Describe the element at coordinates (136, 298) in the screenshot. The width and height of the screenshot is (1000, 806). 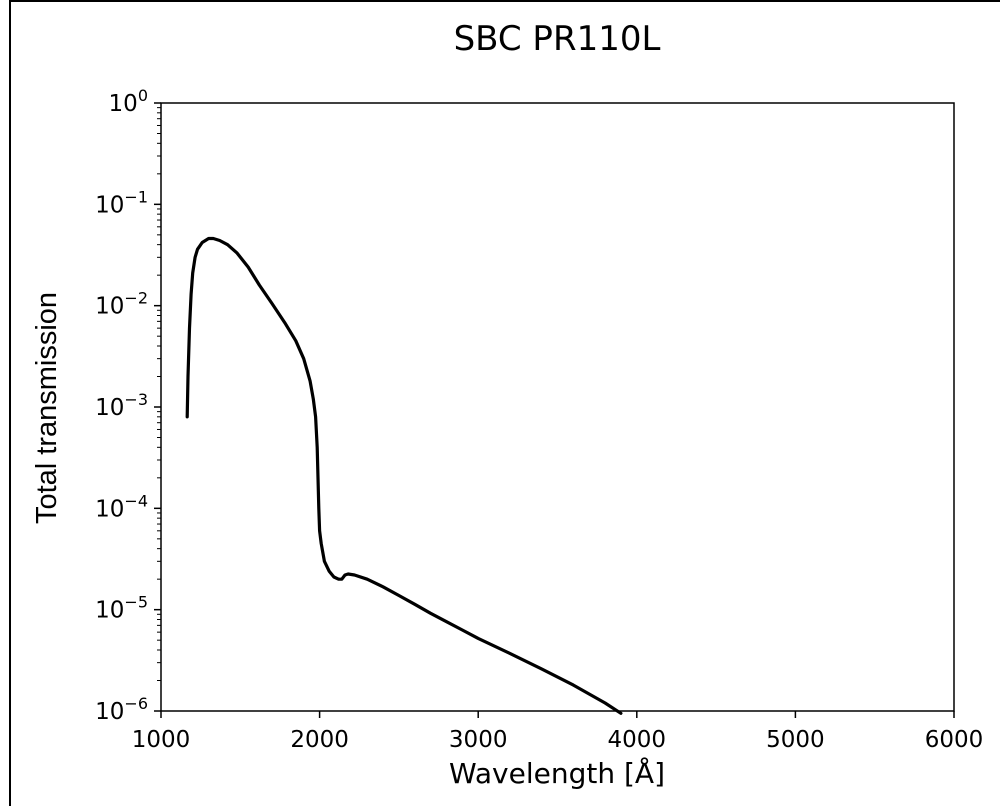
I see `y-tick-exponent: −2` at that location.